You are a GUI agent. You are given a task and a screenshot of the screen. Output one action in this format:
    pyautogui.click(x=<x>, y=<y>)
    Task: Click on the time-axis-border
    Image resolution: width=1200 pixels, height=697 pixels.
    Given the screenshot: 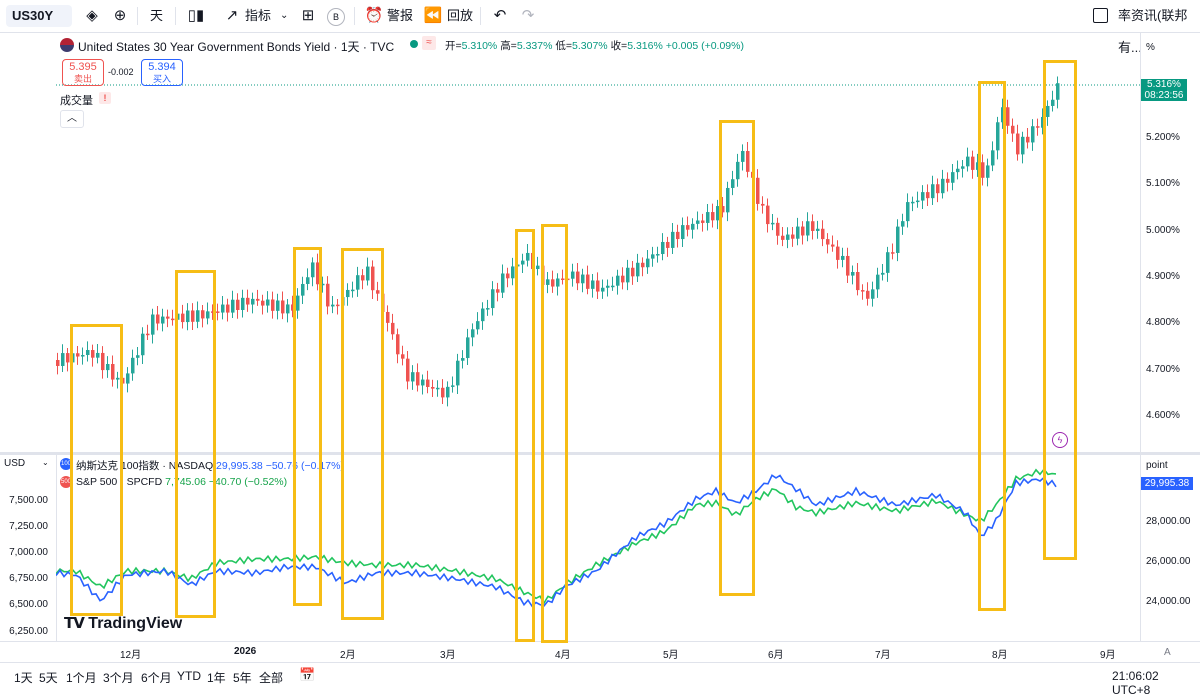 What is the action you would take?
    pyautogui.click(x=600, y=641)
    